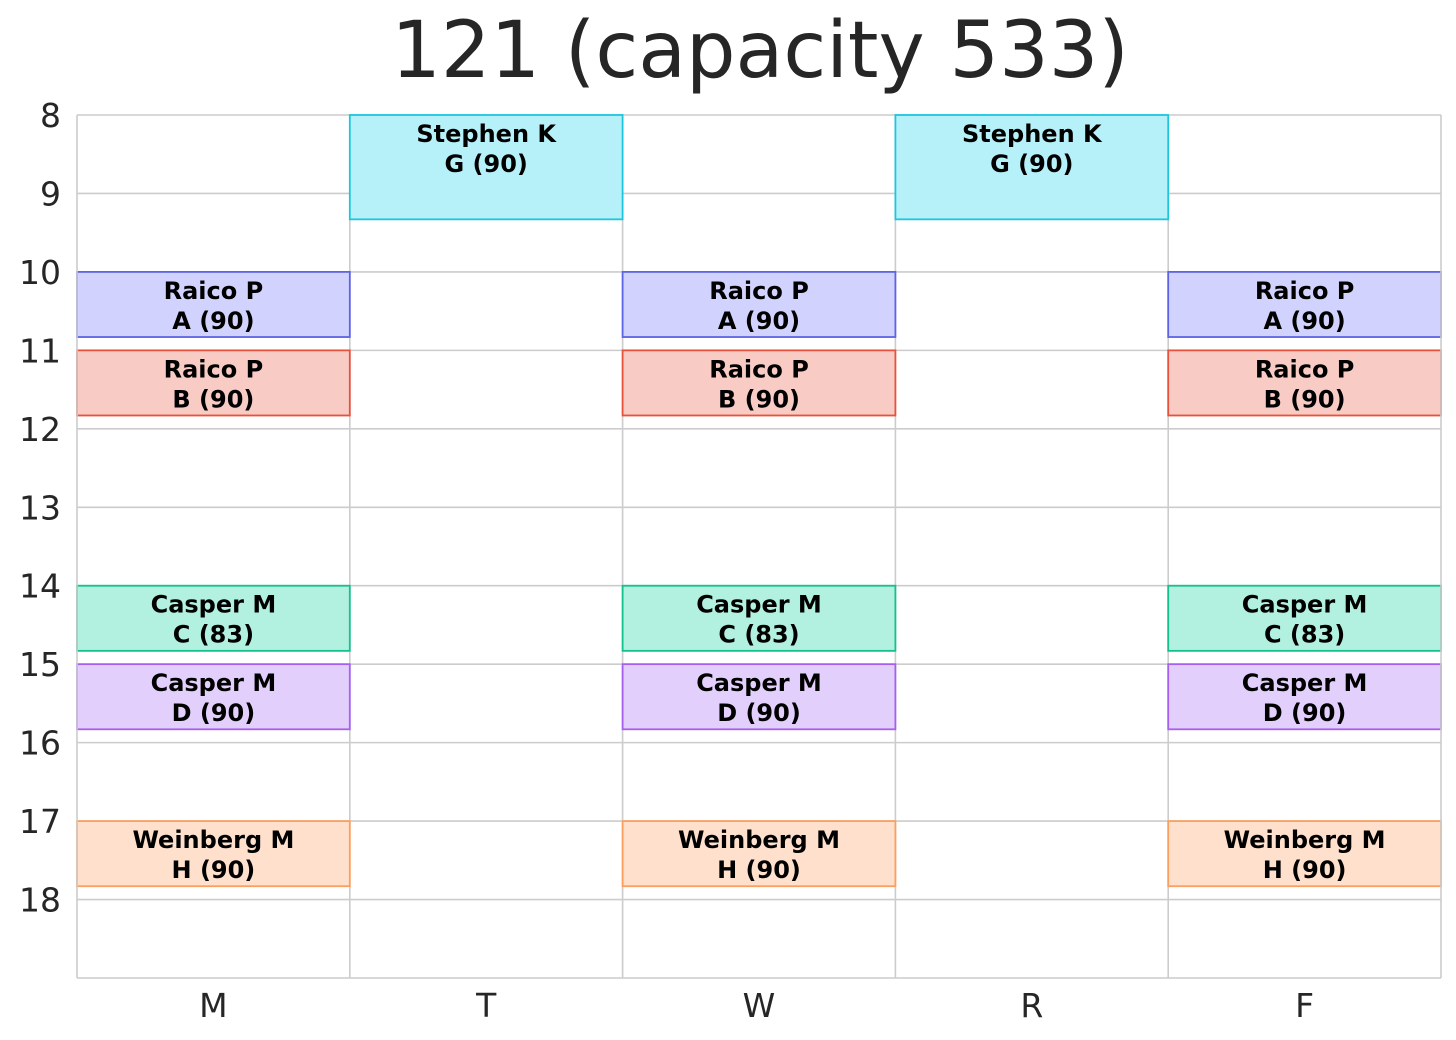  What do you see at coordinates (40, 429) in the screenshot?
I see `y-tick-label: 12` at bounding box center [40, 429].